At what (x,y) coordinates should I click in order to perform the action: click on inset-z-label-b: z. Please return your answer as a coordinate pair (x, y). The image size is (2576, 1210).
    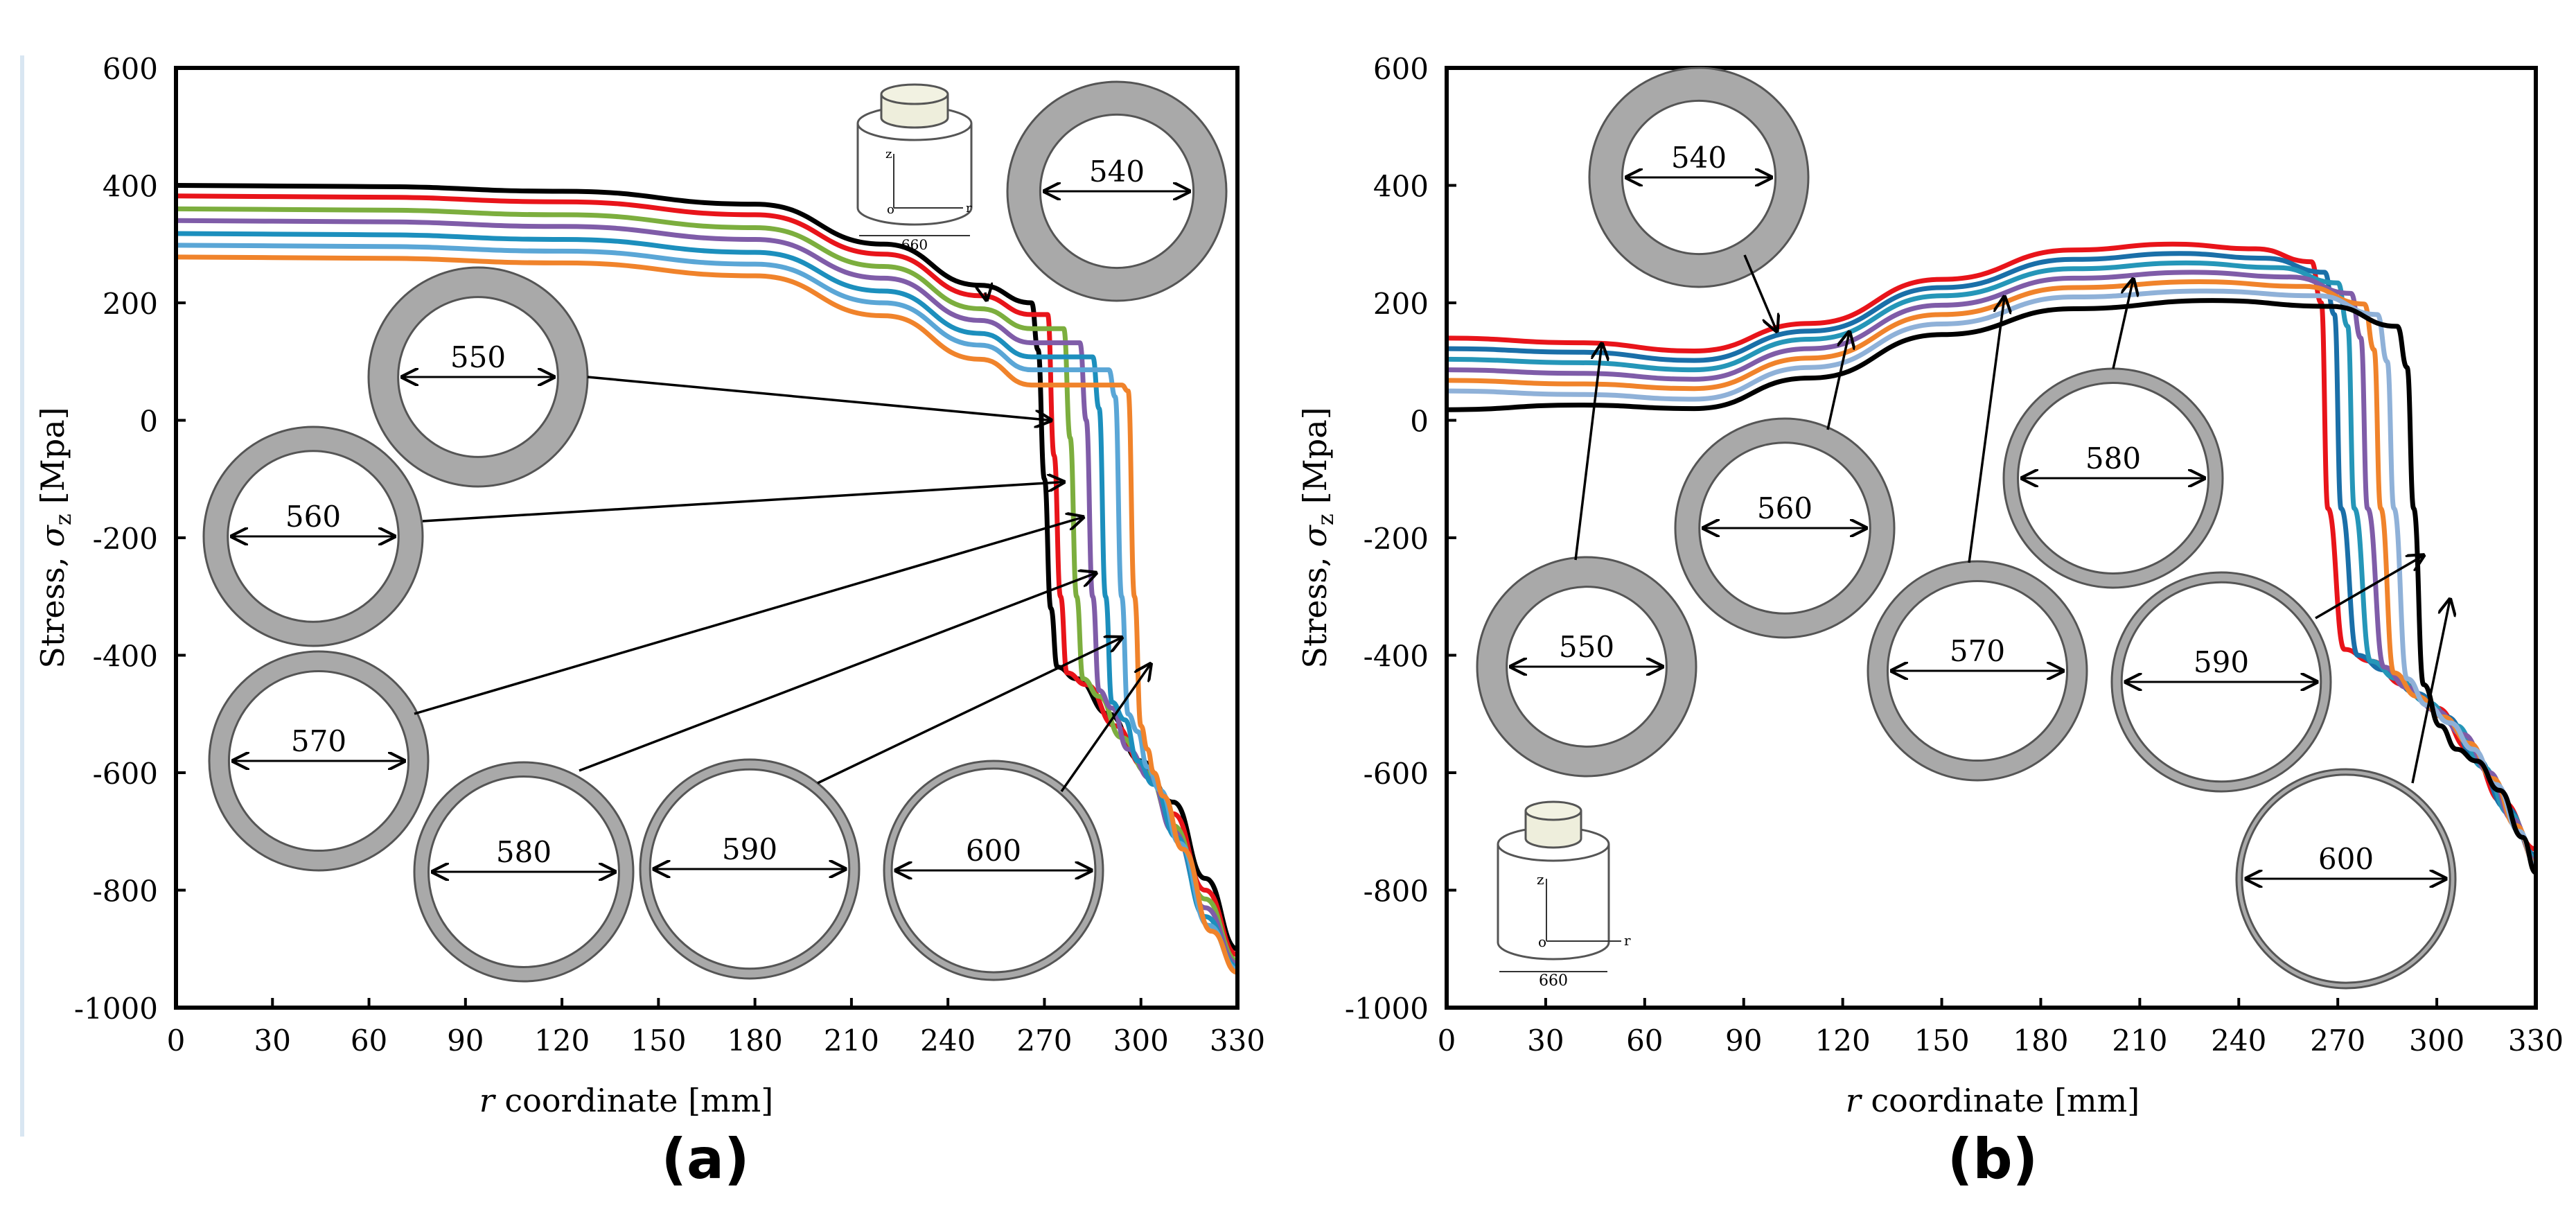
    Looking at the image, I should click on (1540, 879).